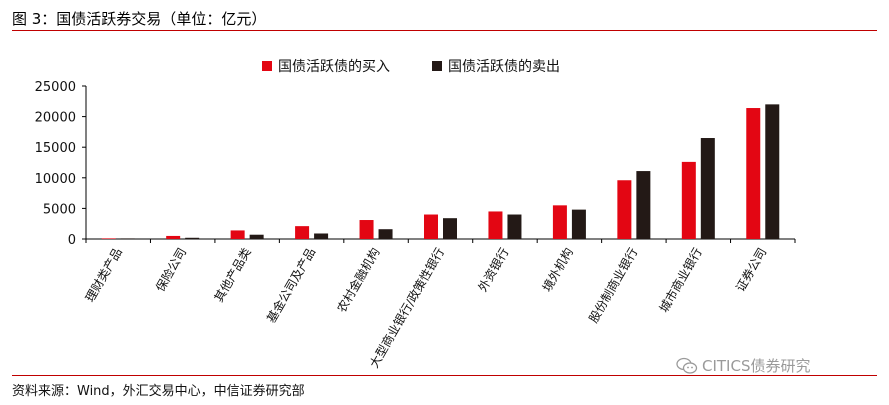 Image resolution: width=889 pixels, height=405 pixels. Describe the element at coordinates (612, 285) in the screenshot. I see `x-tick-label: 股份制商业银行` at that location.